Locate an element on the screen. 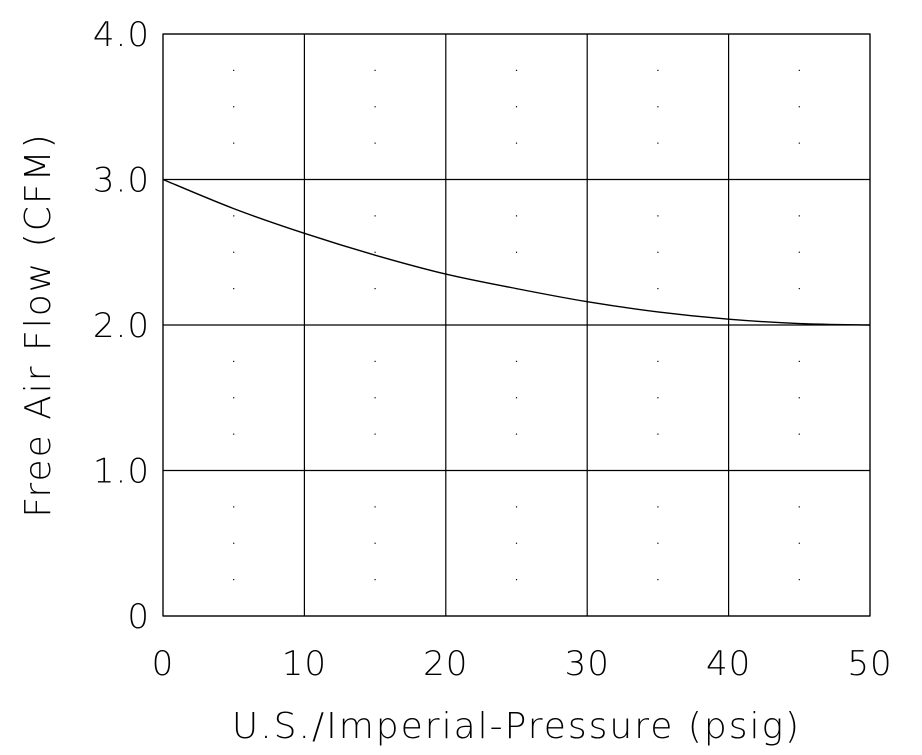 The width and height of the screenshot is (922, 755). y-tick-label: 3.0 is located at coordinates (121, 181).